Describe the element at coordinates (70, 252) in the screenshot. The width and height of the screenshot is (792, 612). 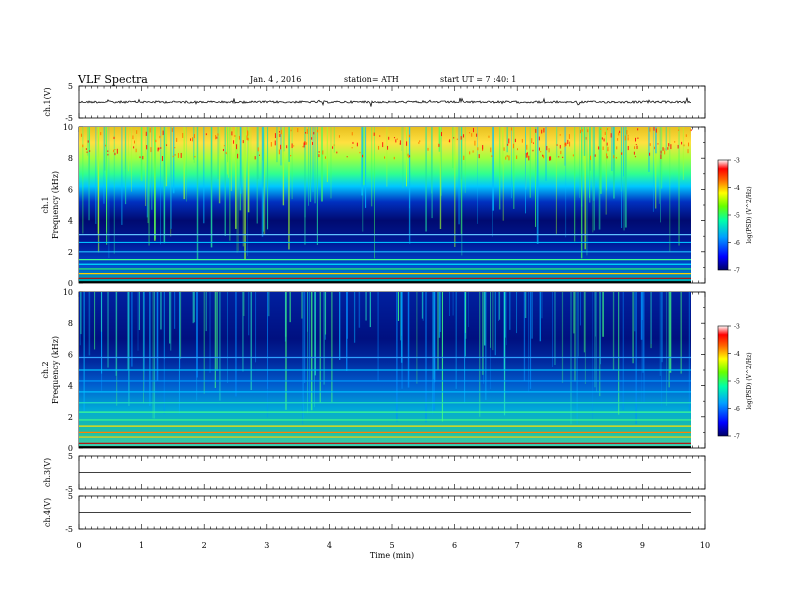
I see `y-tick-label: 2` at that location.